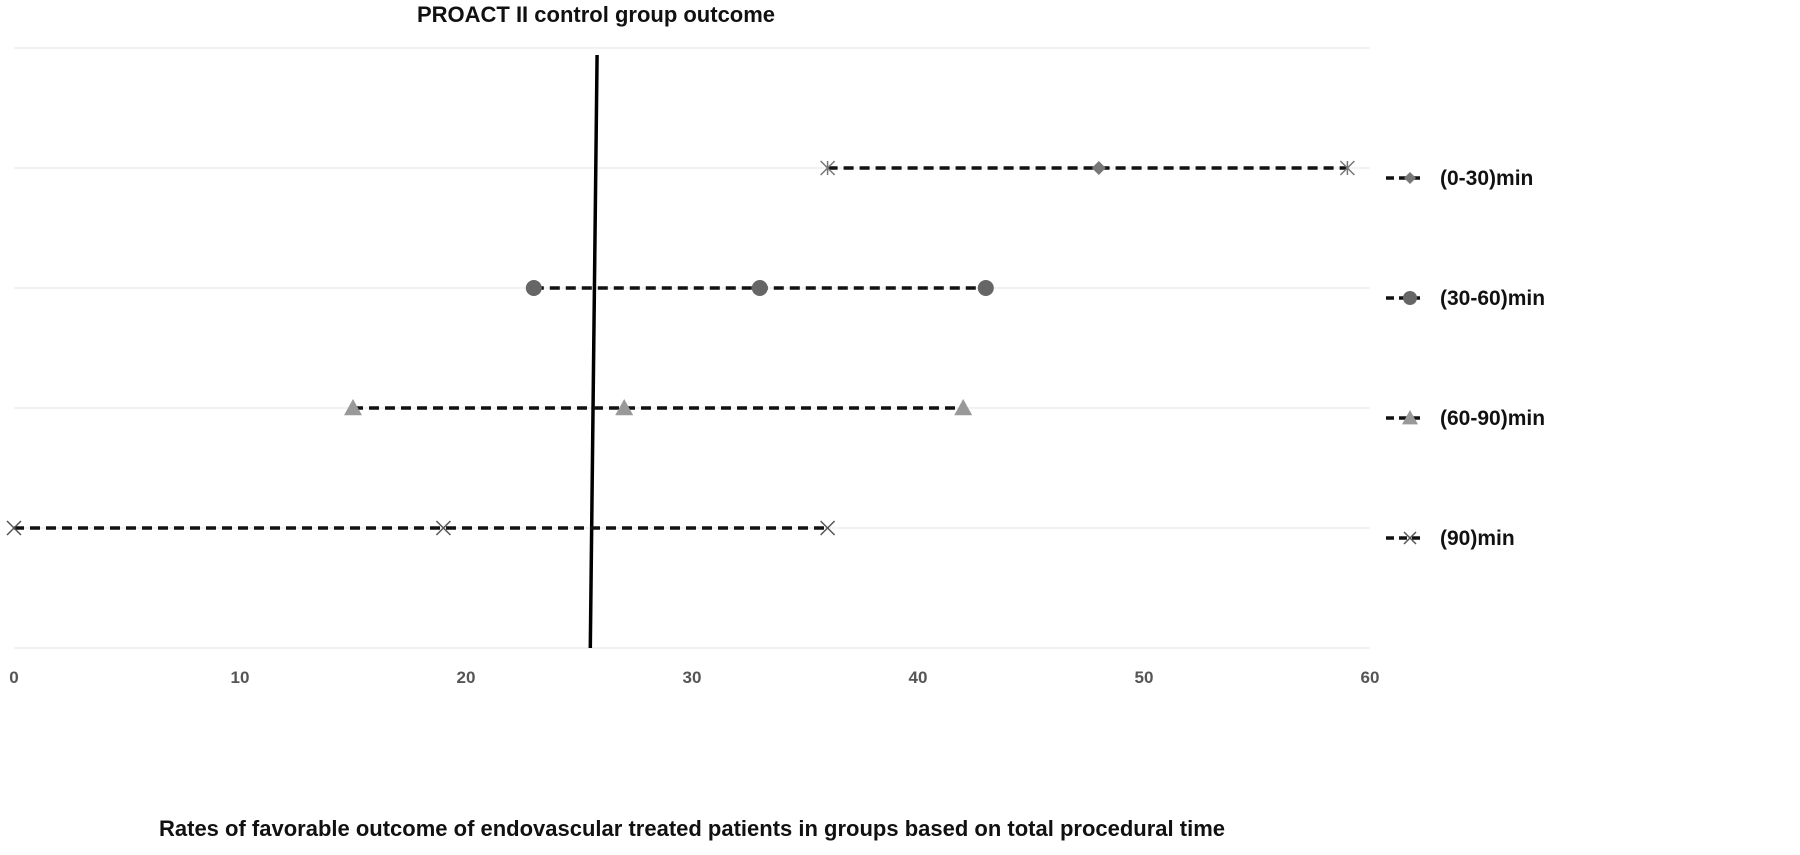 Image resolution: width=1800 pixels, height=855 pixels. I want to click on x-tick-label: 50, so click(1144, 677).